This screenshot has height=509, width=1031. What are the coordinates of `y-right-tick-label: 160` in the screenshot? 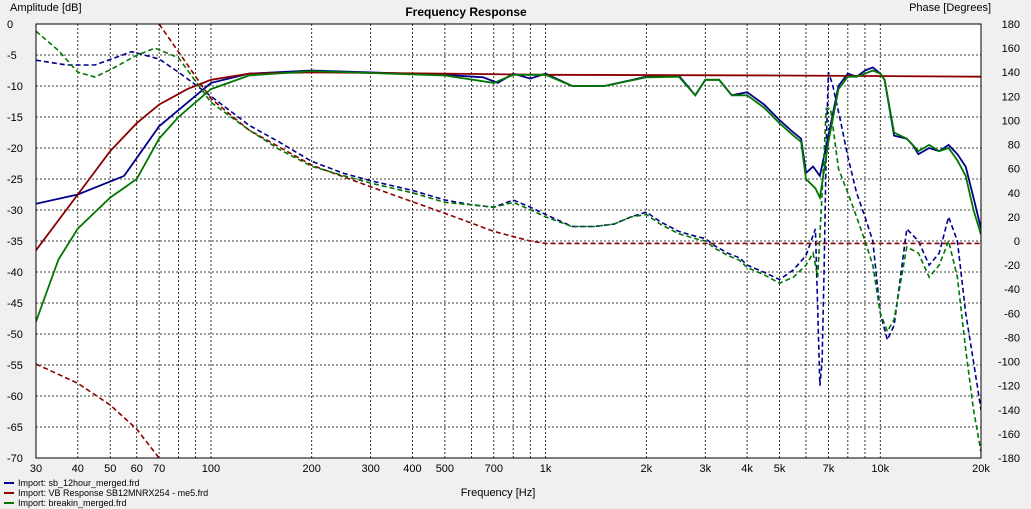 It's located at (1011, 49).